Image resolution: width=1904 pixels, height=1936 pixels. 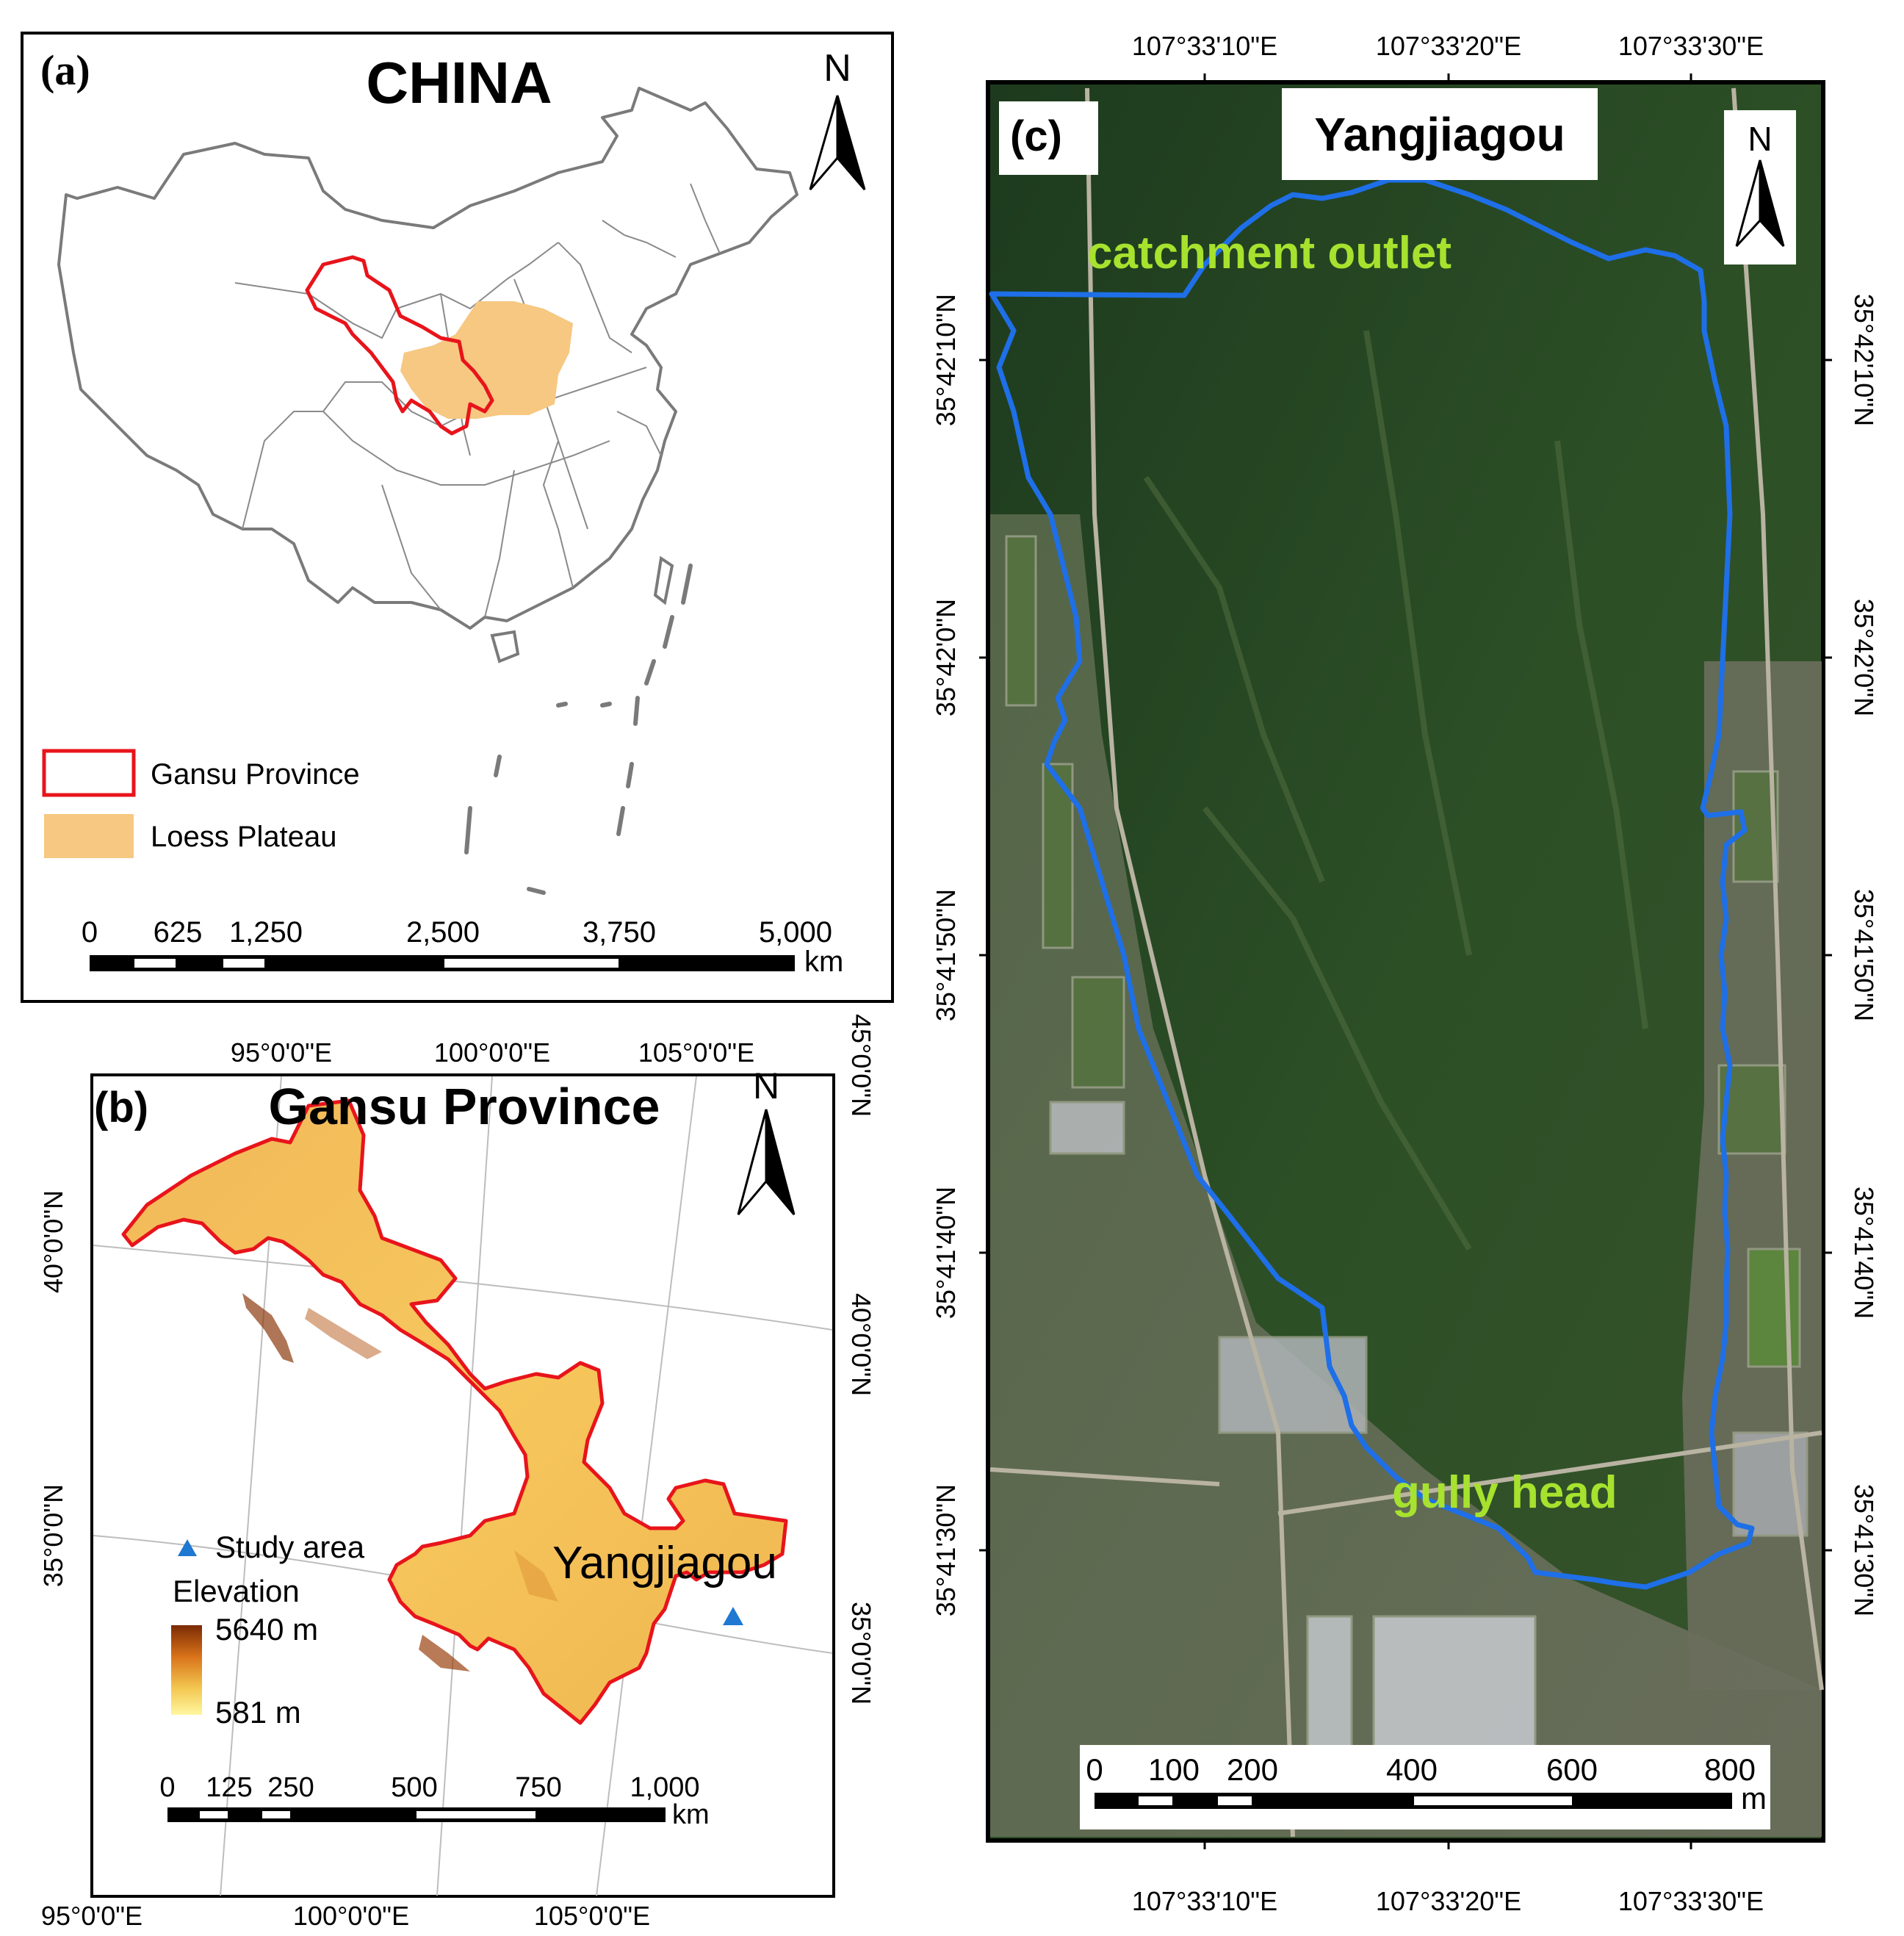 I want to click on c-left-lat-4: 35°41'30"N, so click(x=946, y=1550).